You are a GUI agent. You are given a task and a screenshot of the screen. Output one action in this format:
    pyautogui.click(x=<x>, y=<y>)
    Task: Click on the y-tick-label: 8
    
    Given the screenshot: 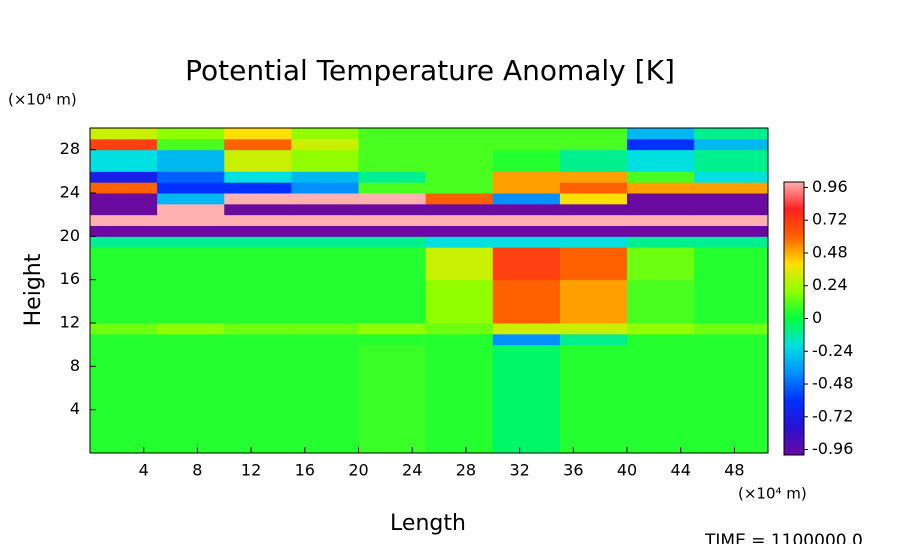 What is the action you would take?
    pyautogui.click(x=75, y=365)
    